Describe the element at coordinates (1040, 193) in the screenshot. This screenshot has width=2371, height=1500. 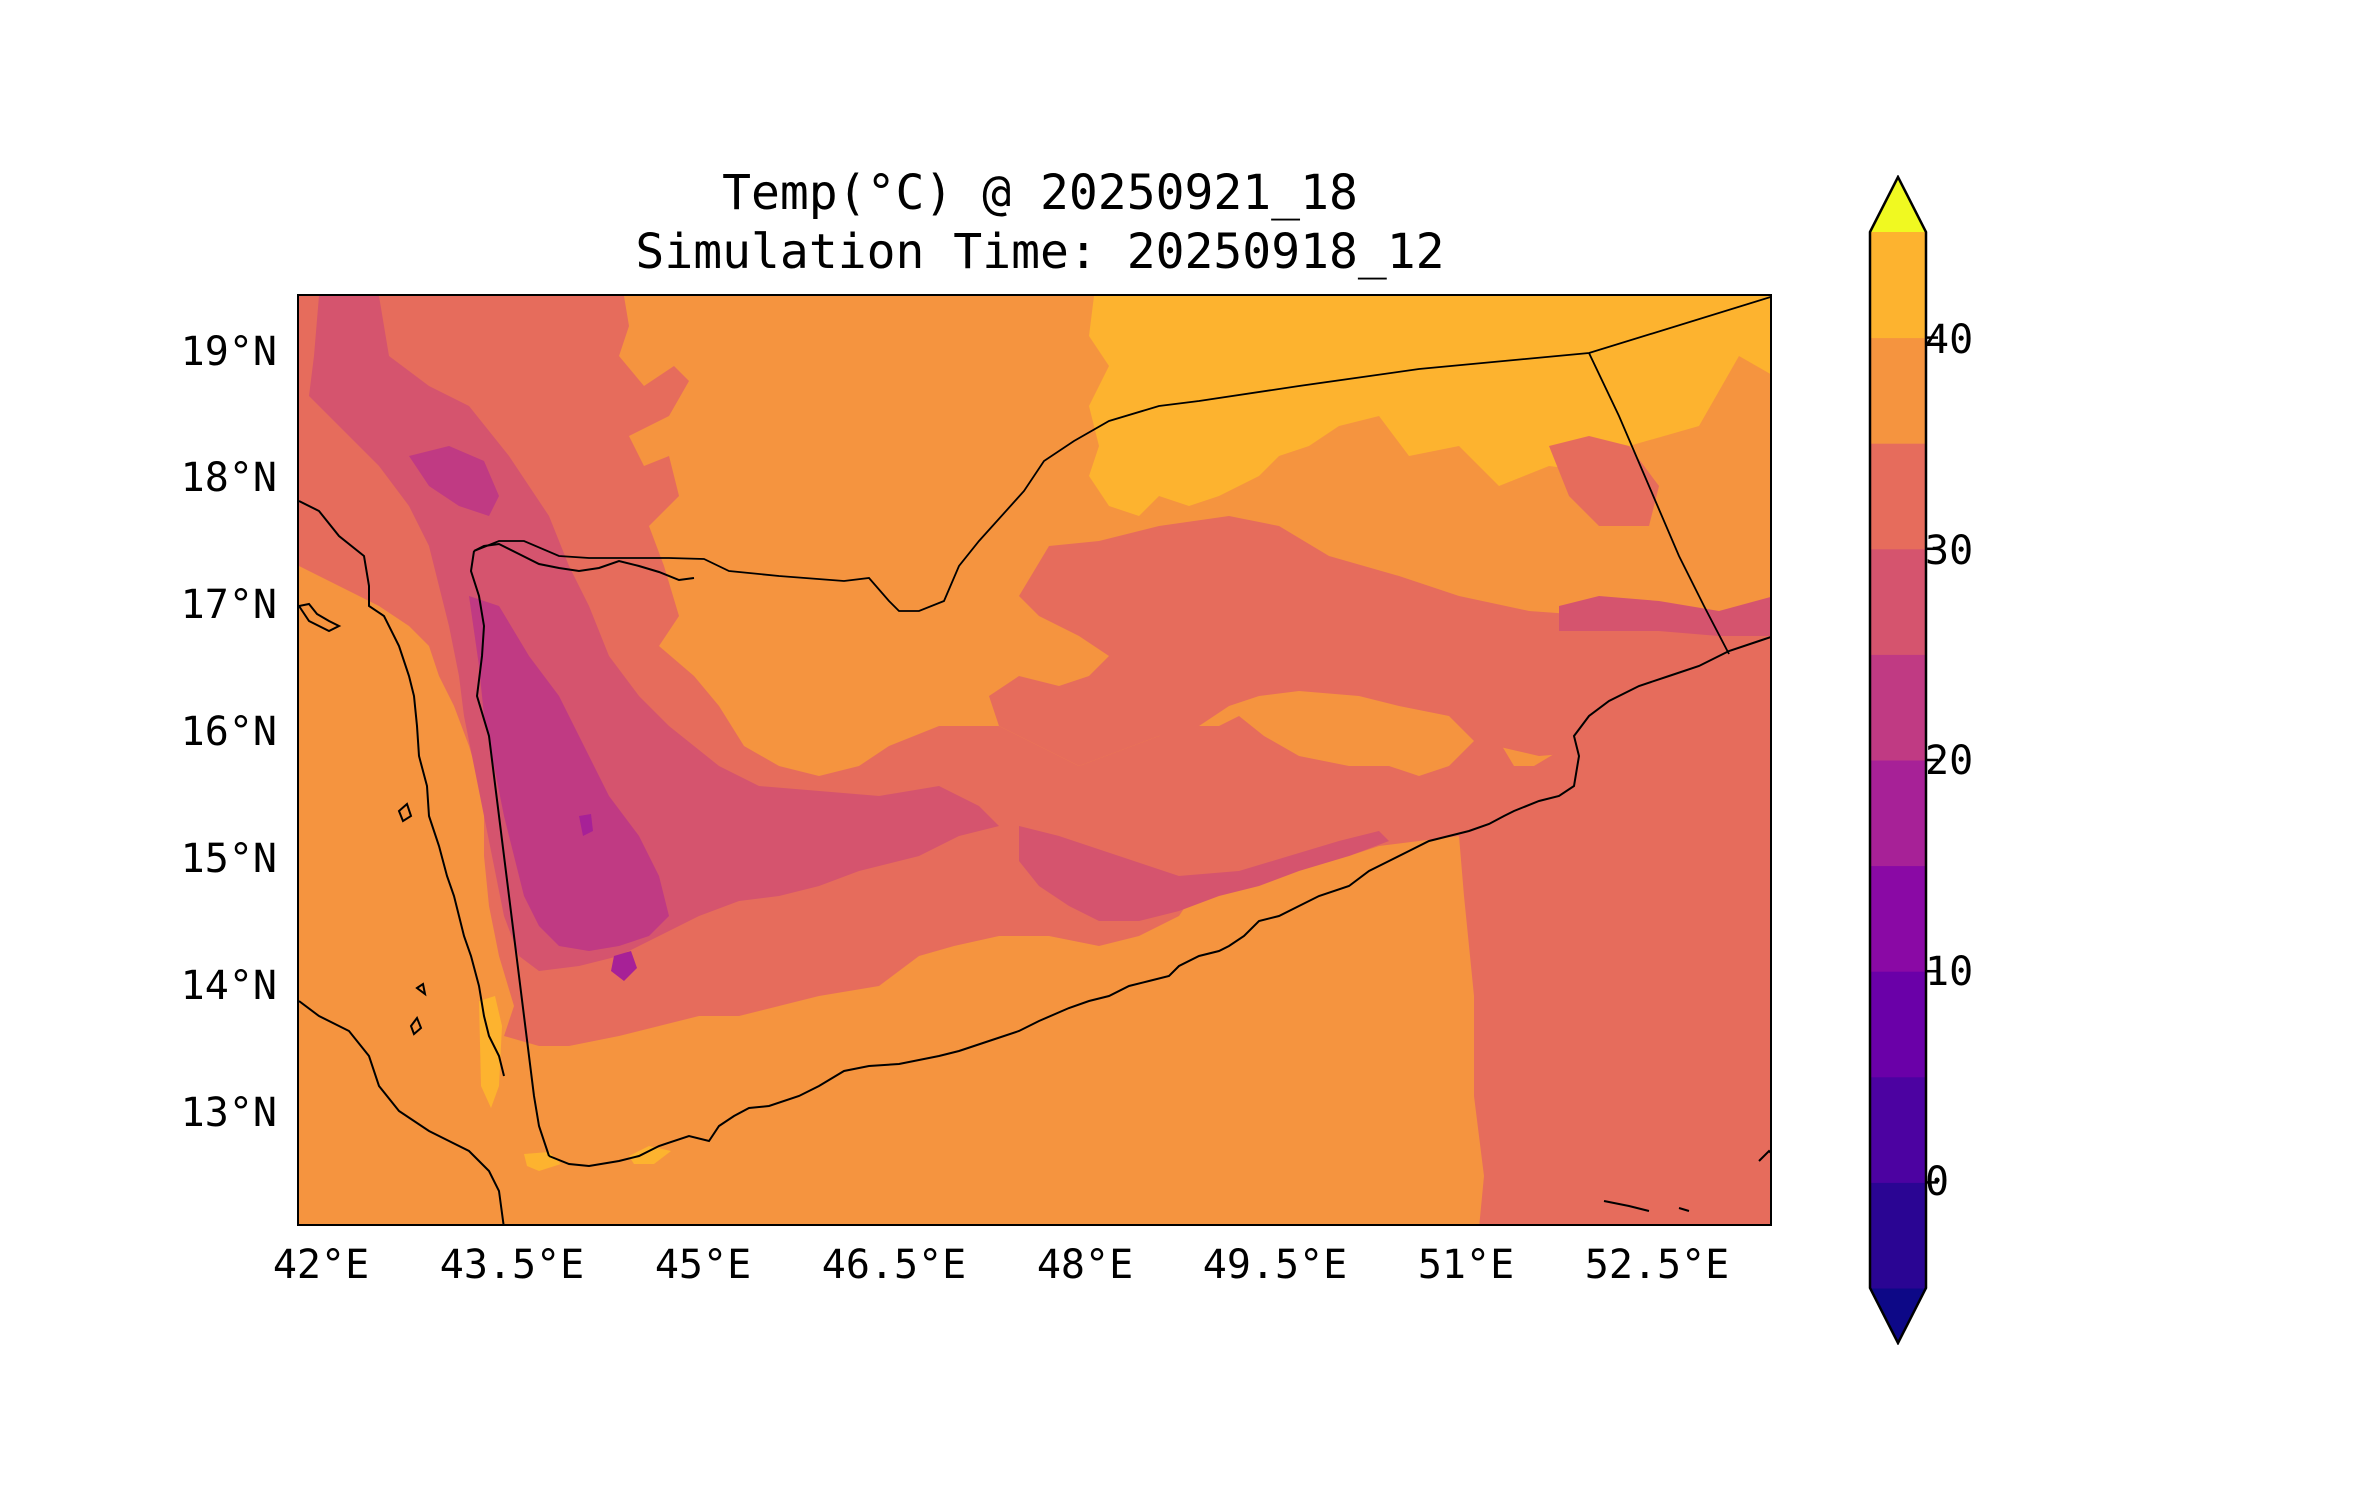
I see `chart-title-line1: Temp(°C) @ 20250921_18` at that location.